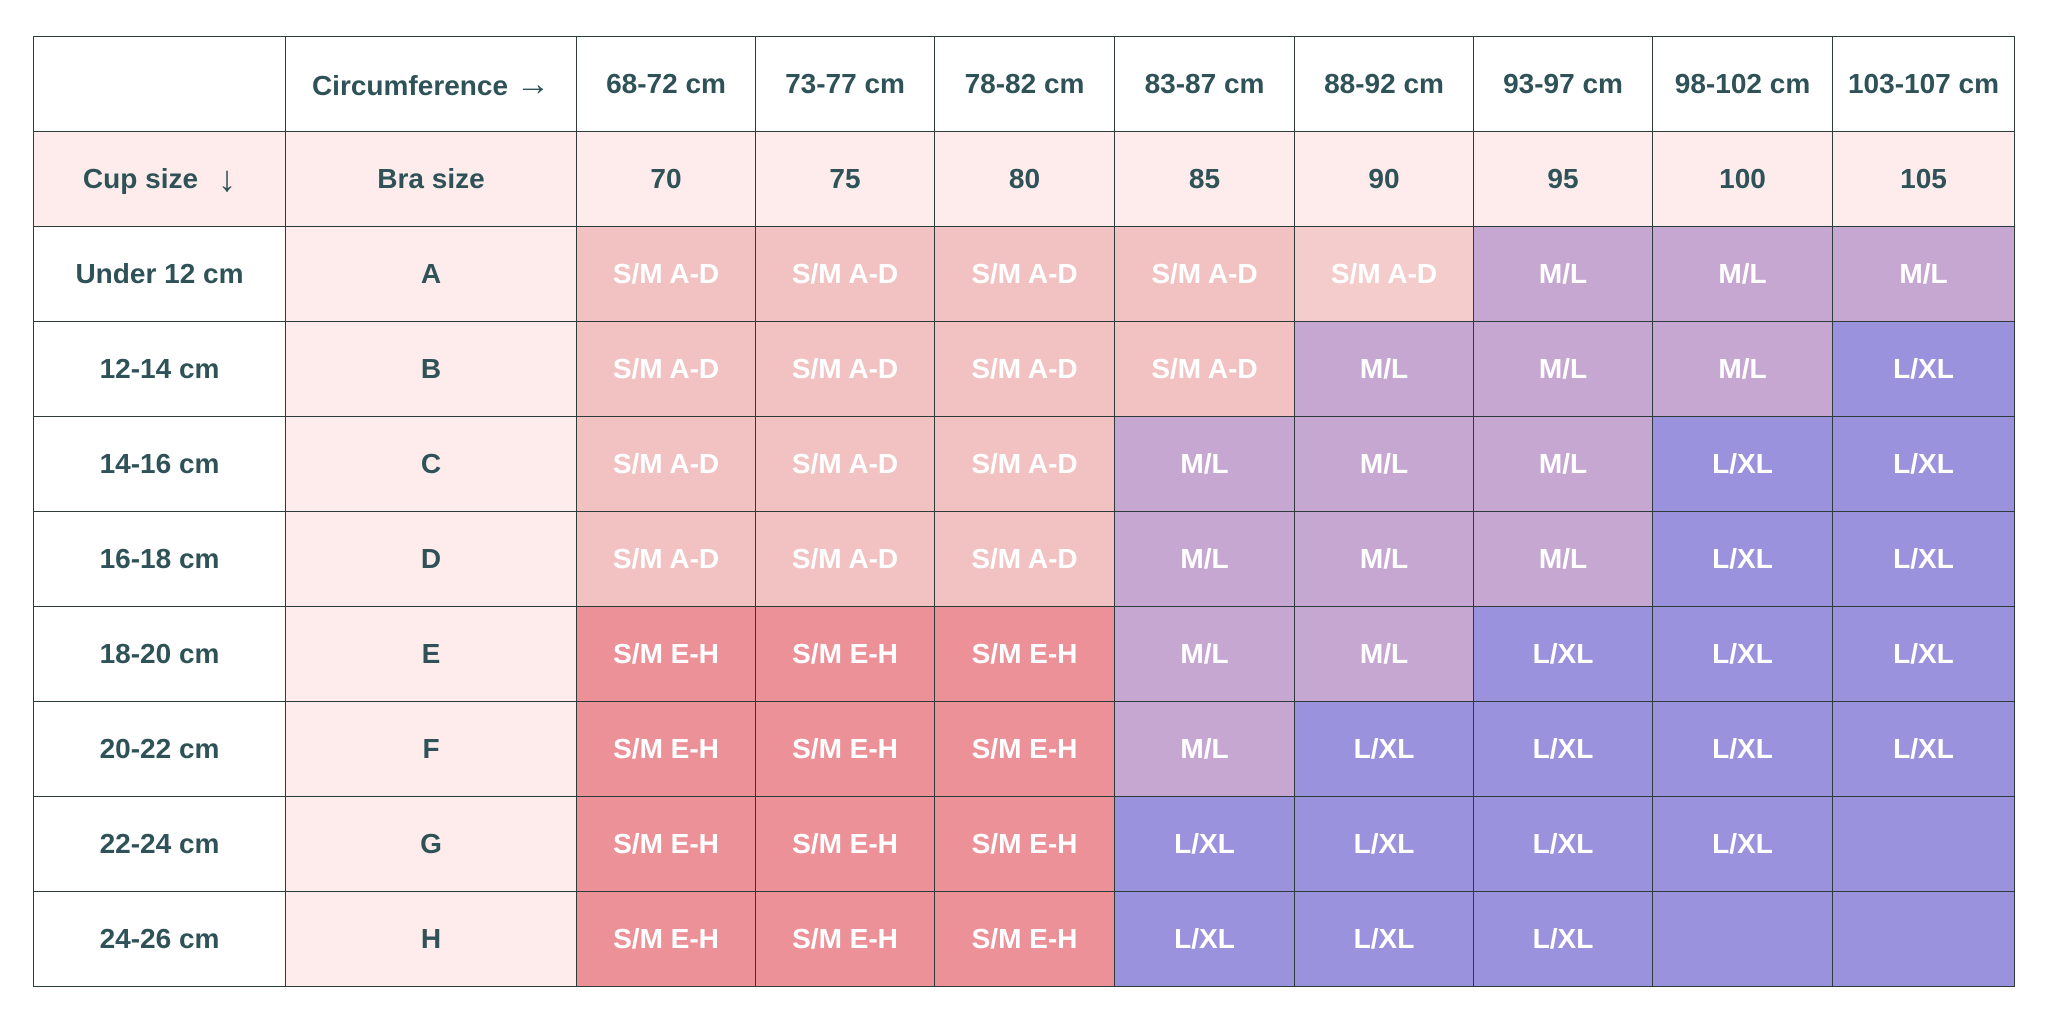 Image resolution: width=2048 pixels, height=1024 pixels. I want to click on bra-size-column-header: 80, so click(1024, 179).